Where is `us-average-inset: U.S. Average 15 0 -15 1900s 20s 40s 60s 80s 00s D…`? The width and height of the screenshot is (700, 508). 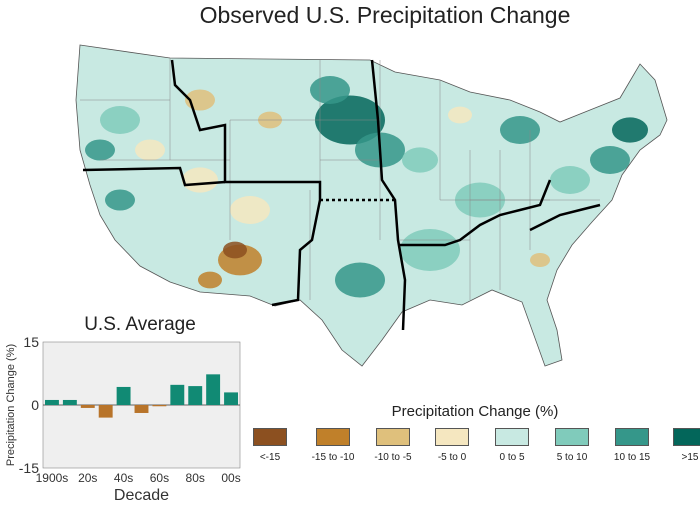 us-average-inset: U.S. Average 15 0 -15 1900s 20s 40s 60s 80s 00s D… is located at coordinates (125, 410).